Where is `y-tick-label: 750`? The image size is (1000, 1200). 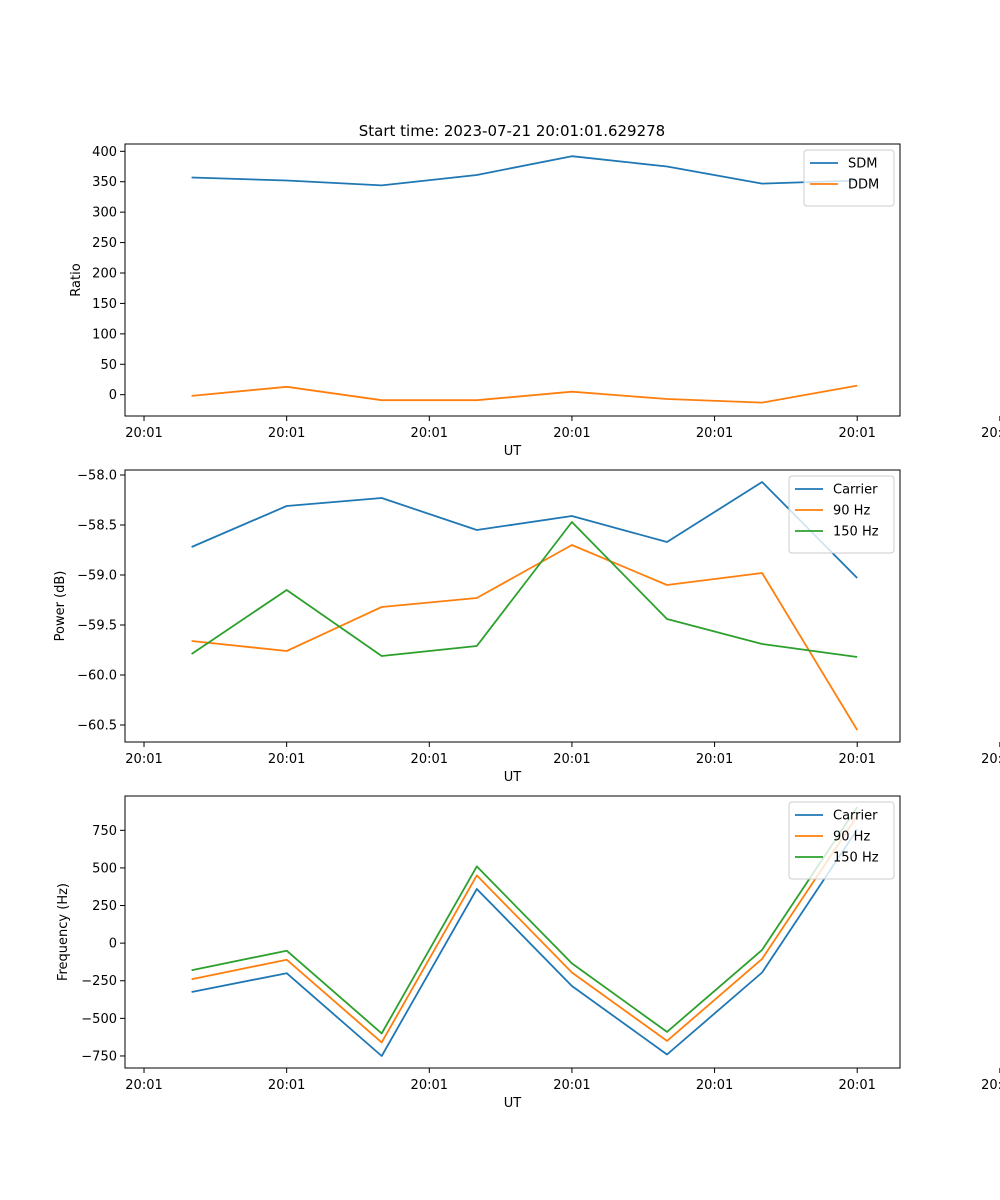 y-tick-label: 750 is located at coordinates (104, 831).